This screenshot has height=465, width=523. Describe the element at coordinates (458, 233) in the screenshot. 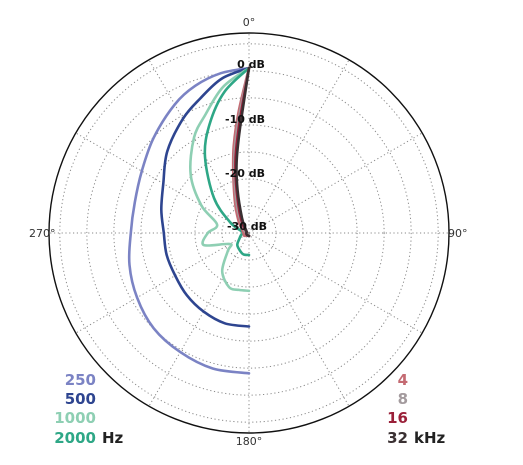

I see `angle-label-90: 90°` at that location.